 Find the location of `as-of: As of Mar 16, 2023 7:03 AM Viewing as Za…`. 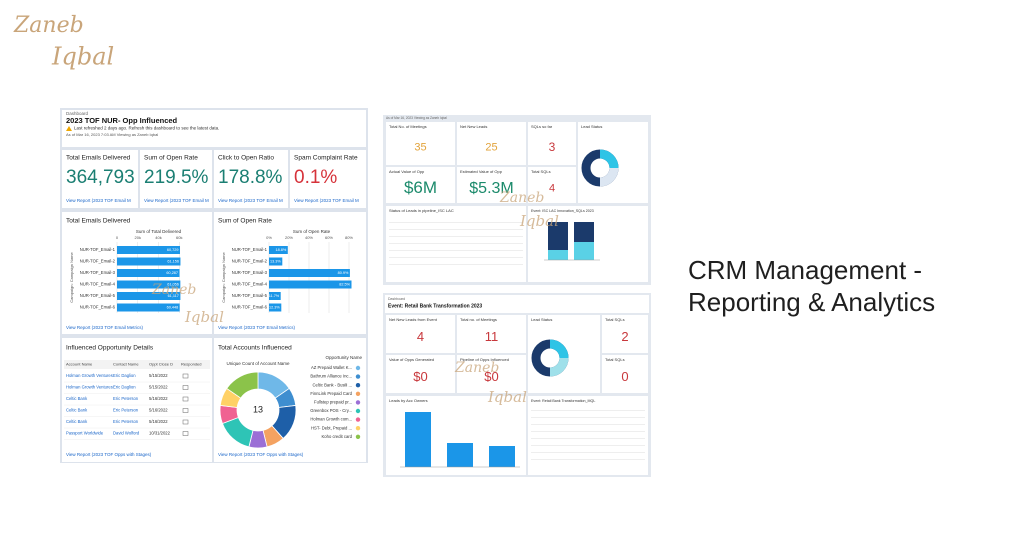

as-of: As of Mar 16, 2023 7:03 AM Viewing as Za… is located at coordinates (112, 134).